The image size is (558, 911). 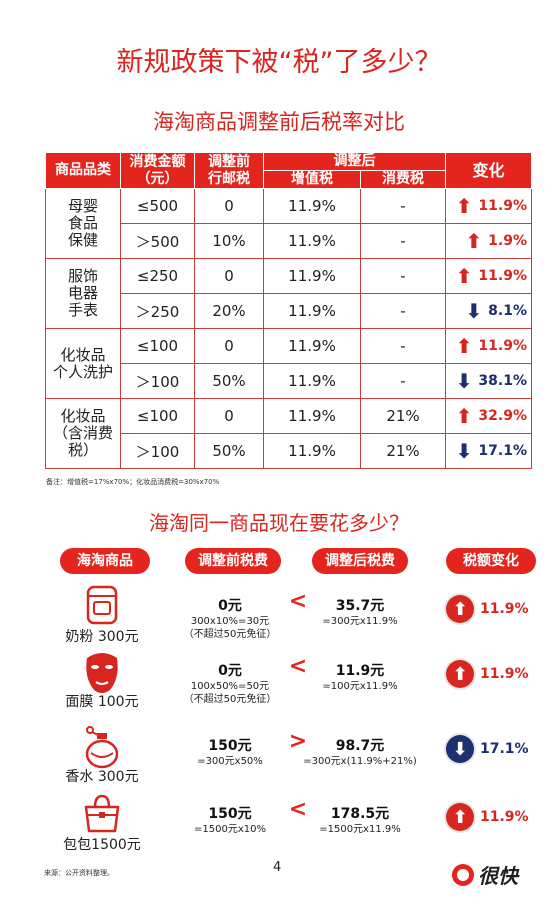 I want to click on brand-logo: 很快, so click(x=485, y=874).